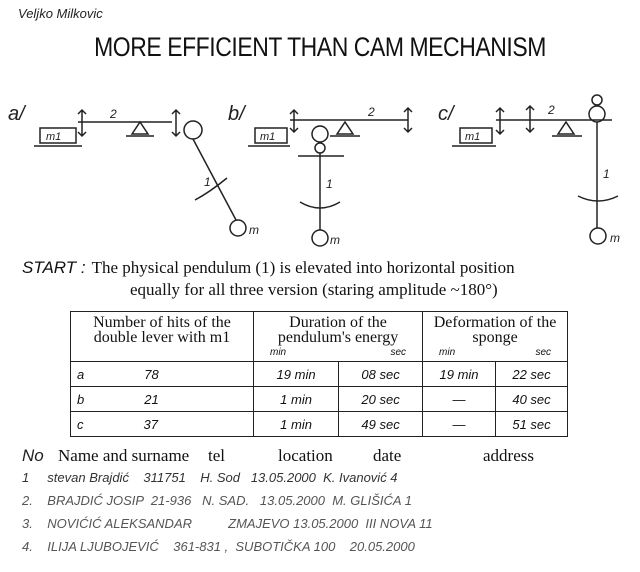 This screenshot has width=640, height=572. What do you see at coordinates (54, 267) in the screenshot?
I see `start-label: START :` at bounding box center [54, 267].